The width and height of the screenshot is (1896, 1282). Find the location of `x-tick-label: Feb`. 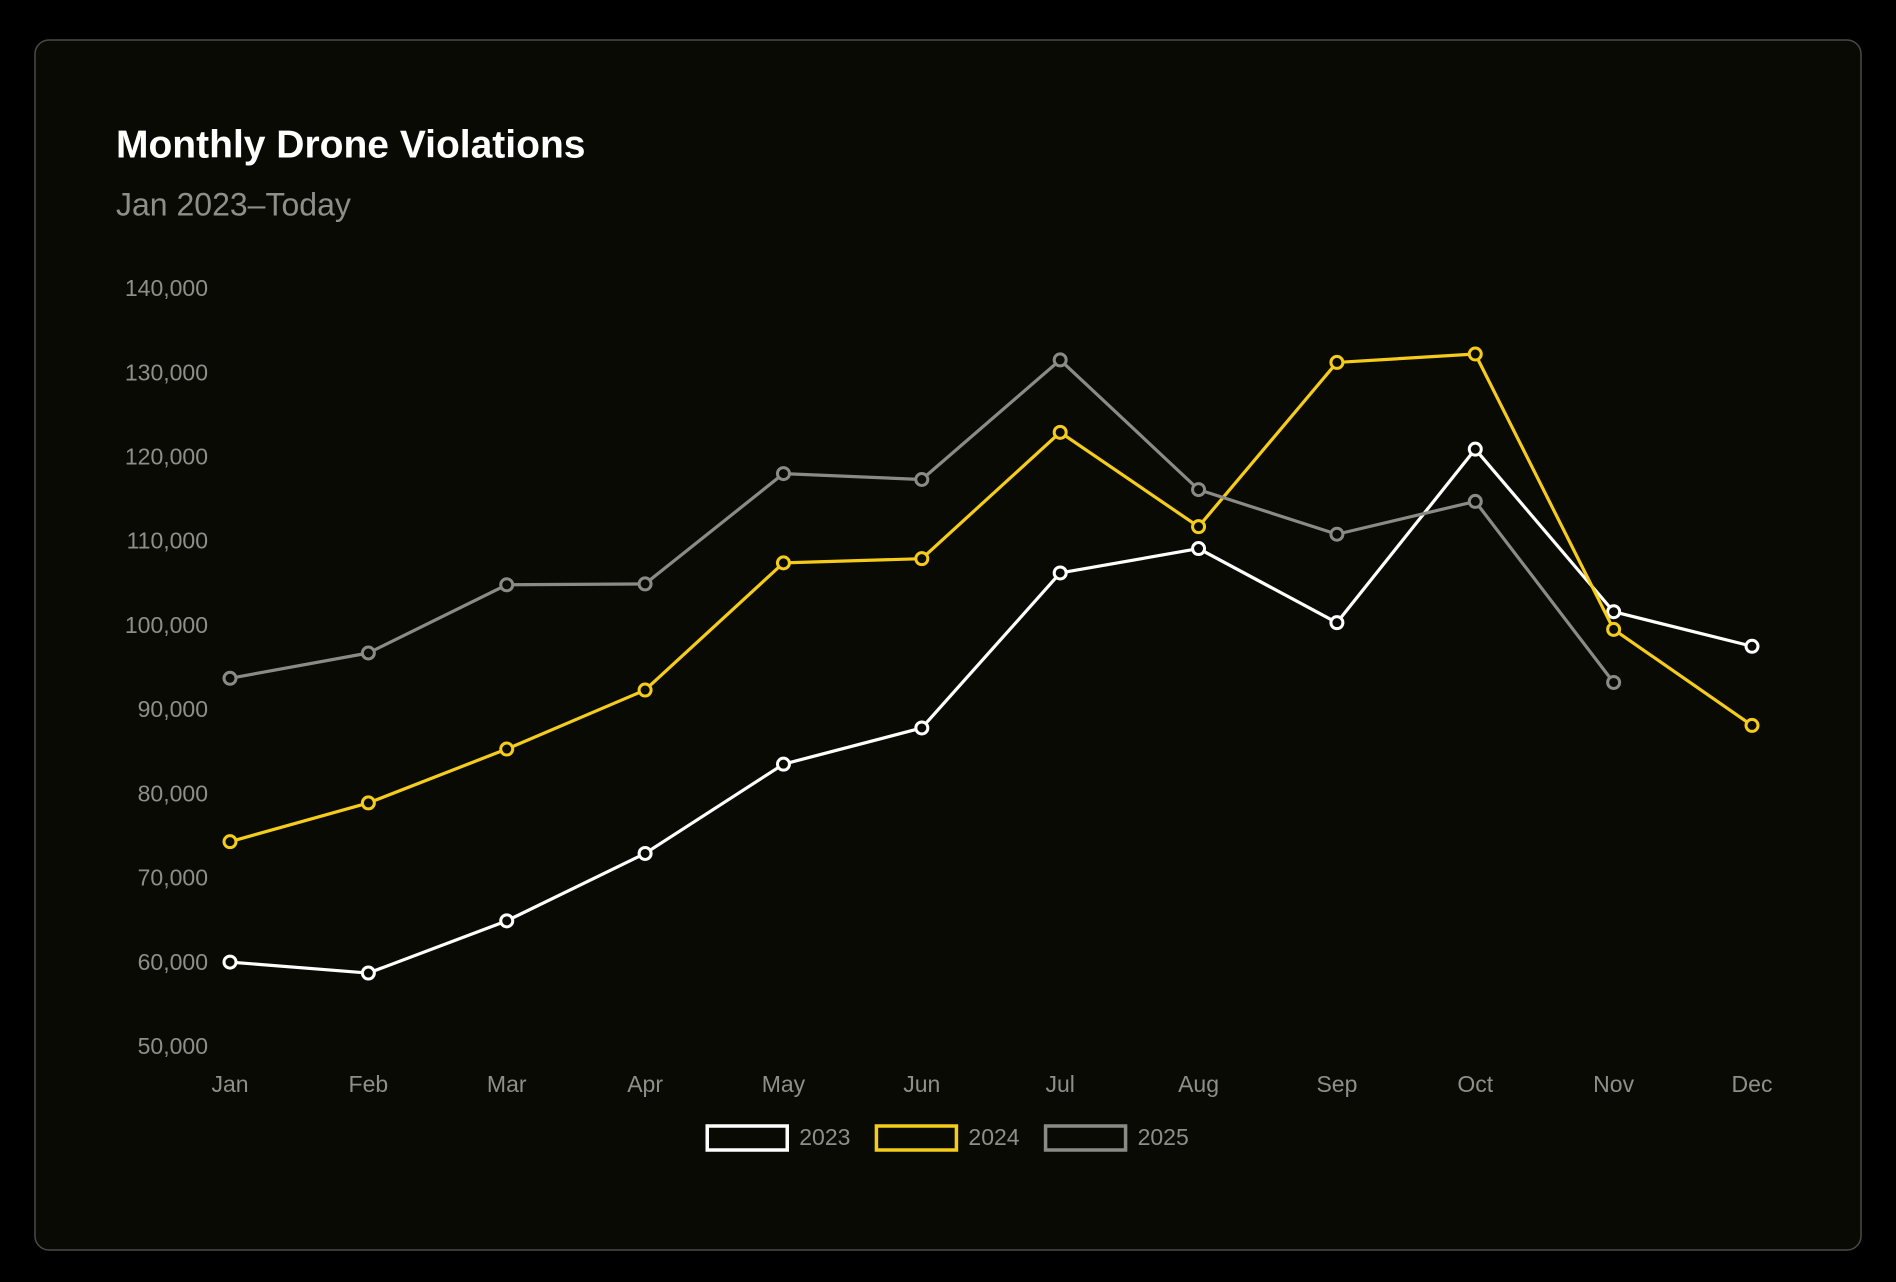

x-tick-label: Feb is located at coordinates (369, 1084).